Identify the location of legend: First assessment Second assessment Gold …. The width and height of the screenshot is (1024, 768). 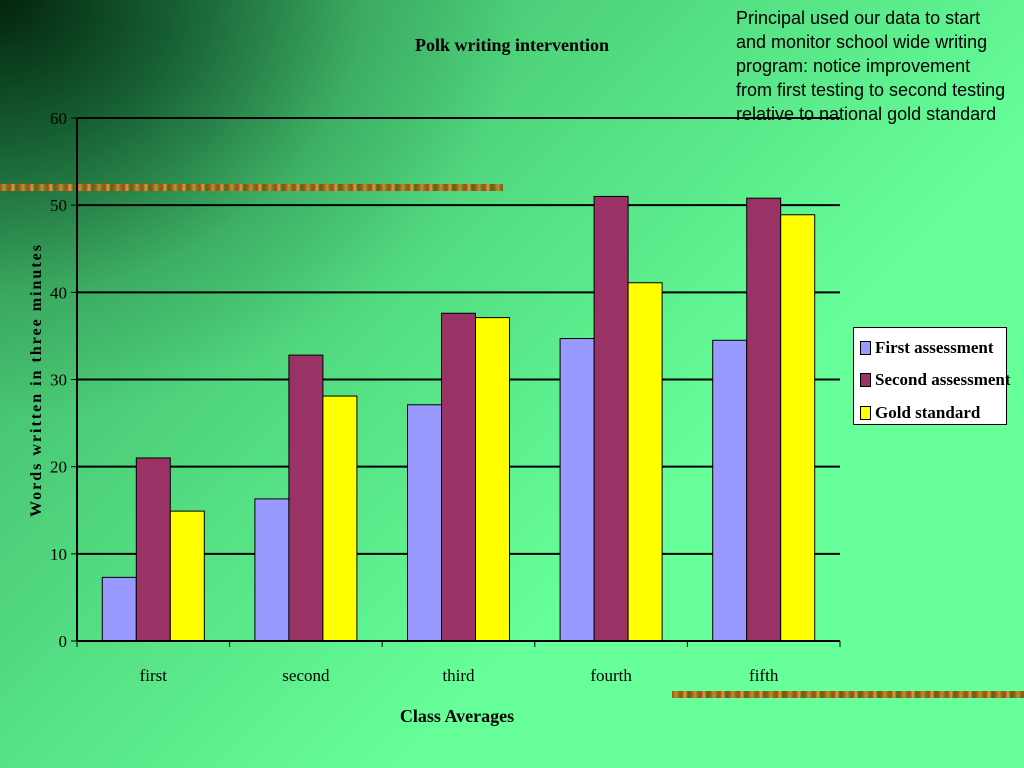
(932, 376).